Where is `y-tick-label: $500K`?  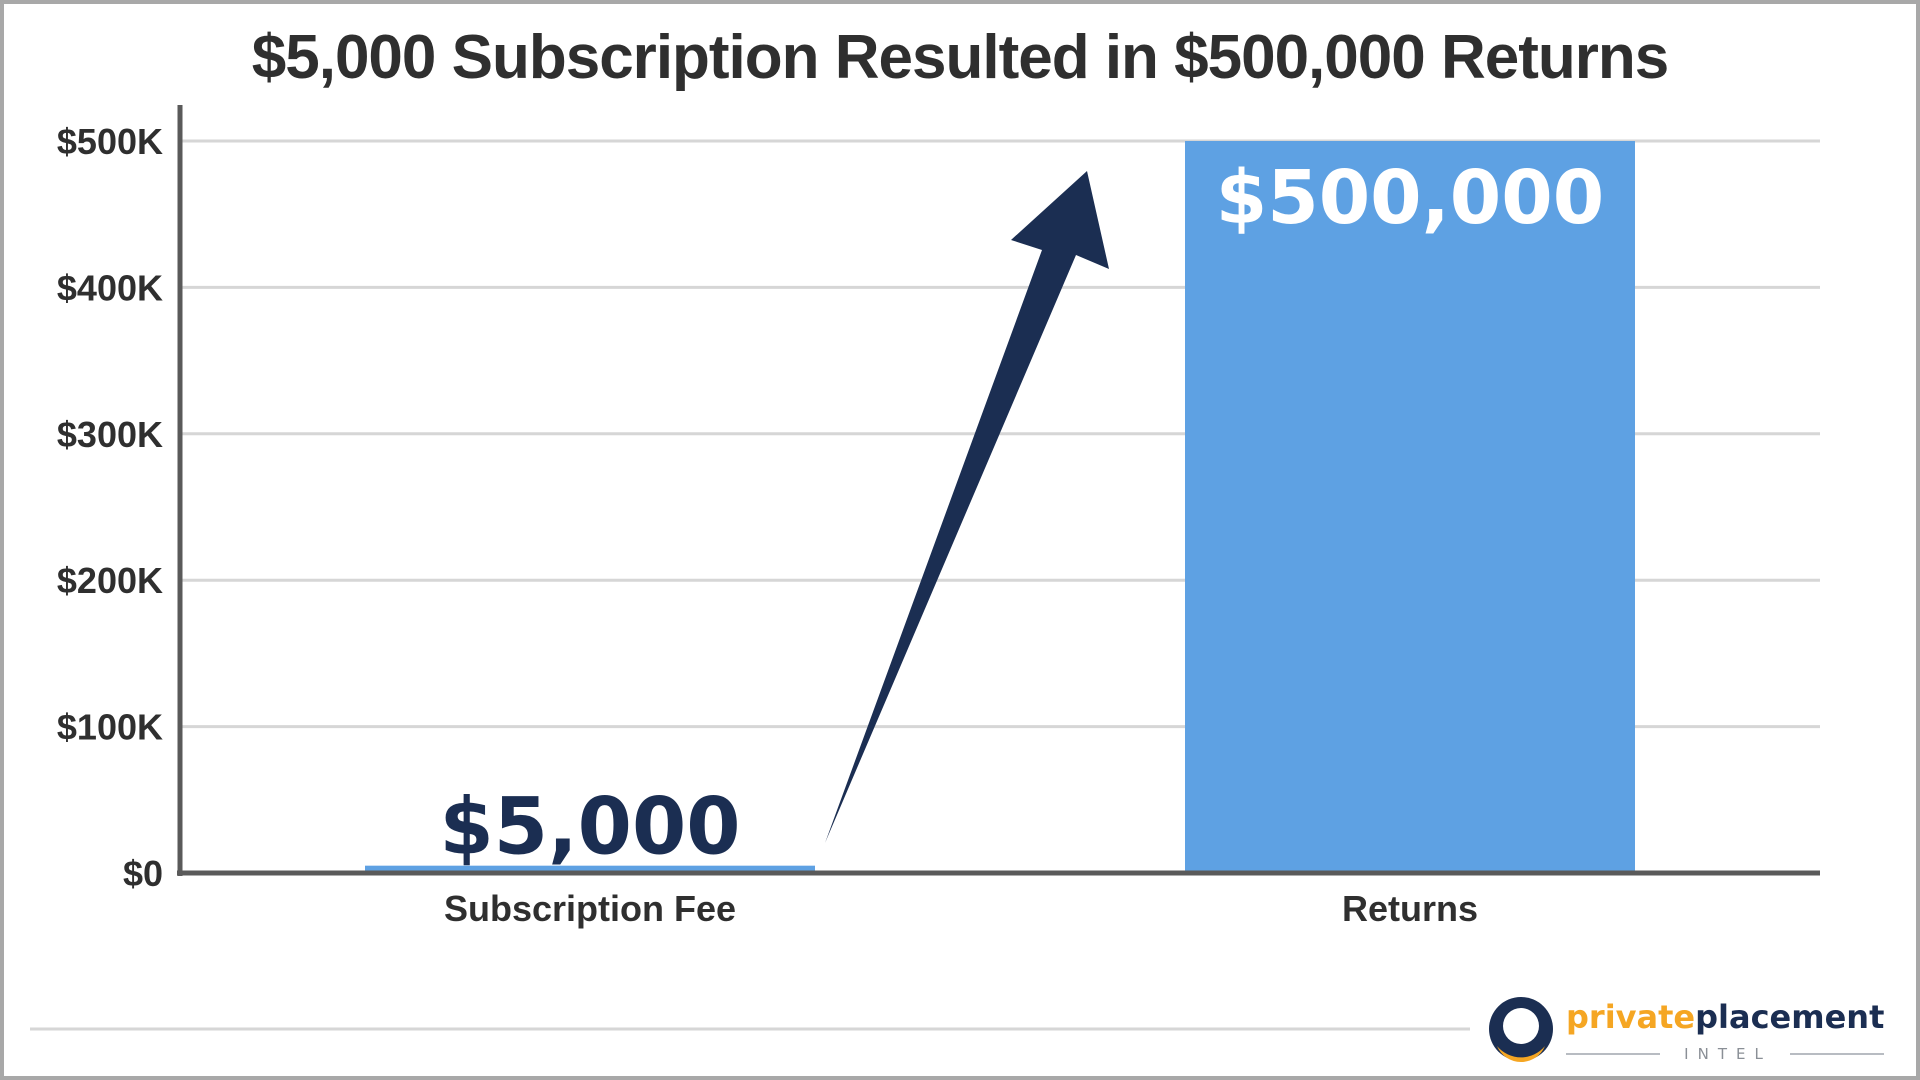
y-tick-label: $500K is located at coordinates (110, 141).